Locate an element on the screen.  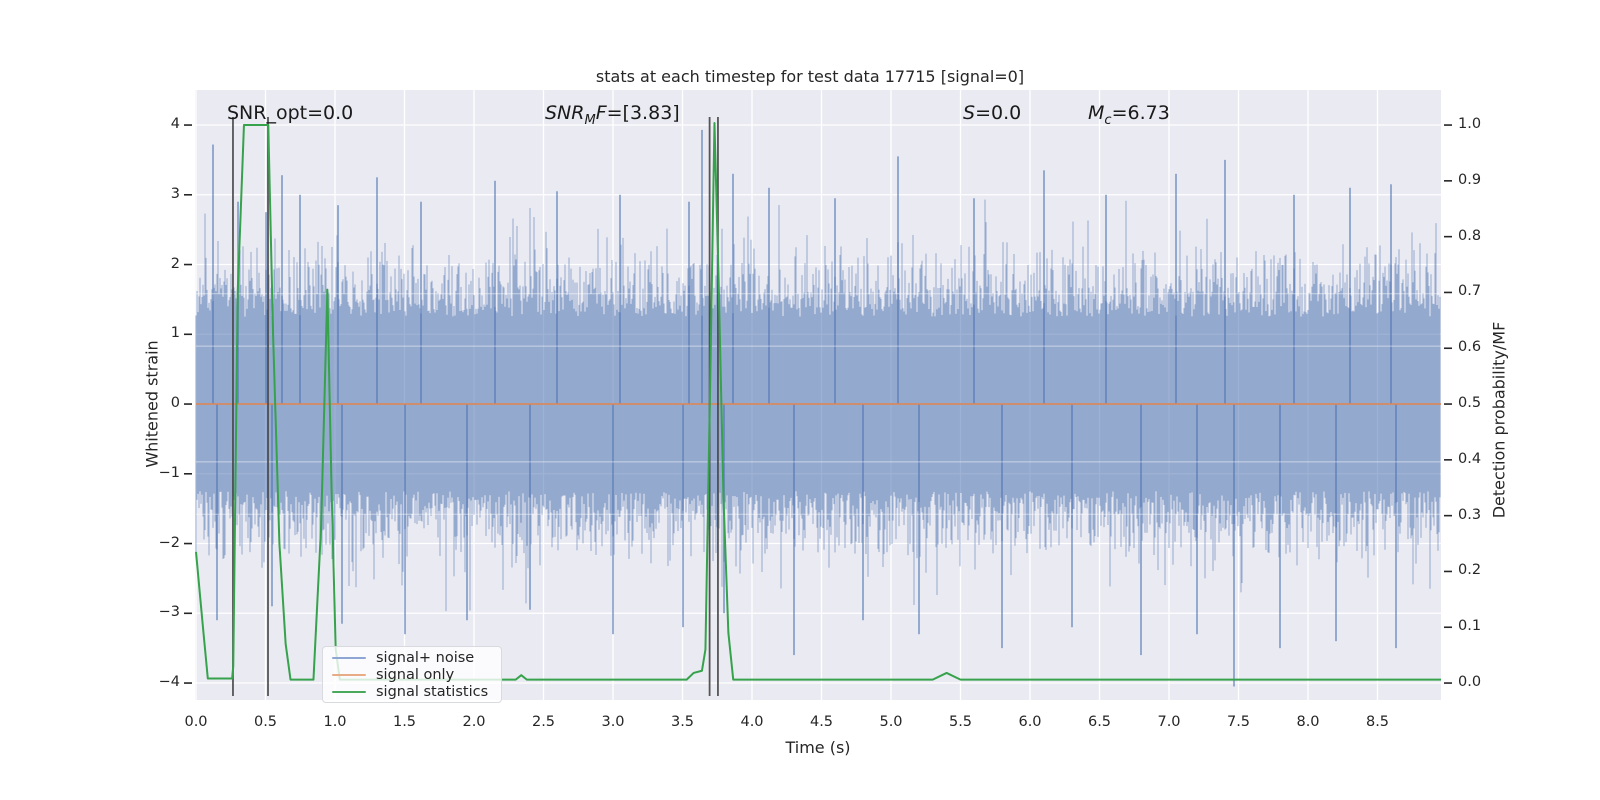
x-tick-label: 7.0 is located at coordinates (1169, 722).